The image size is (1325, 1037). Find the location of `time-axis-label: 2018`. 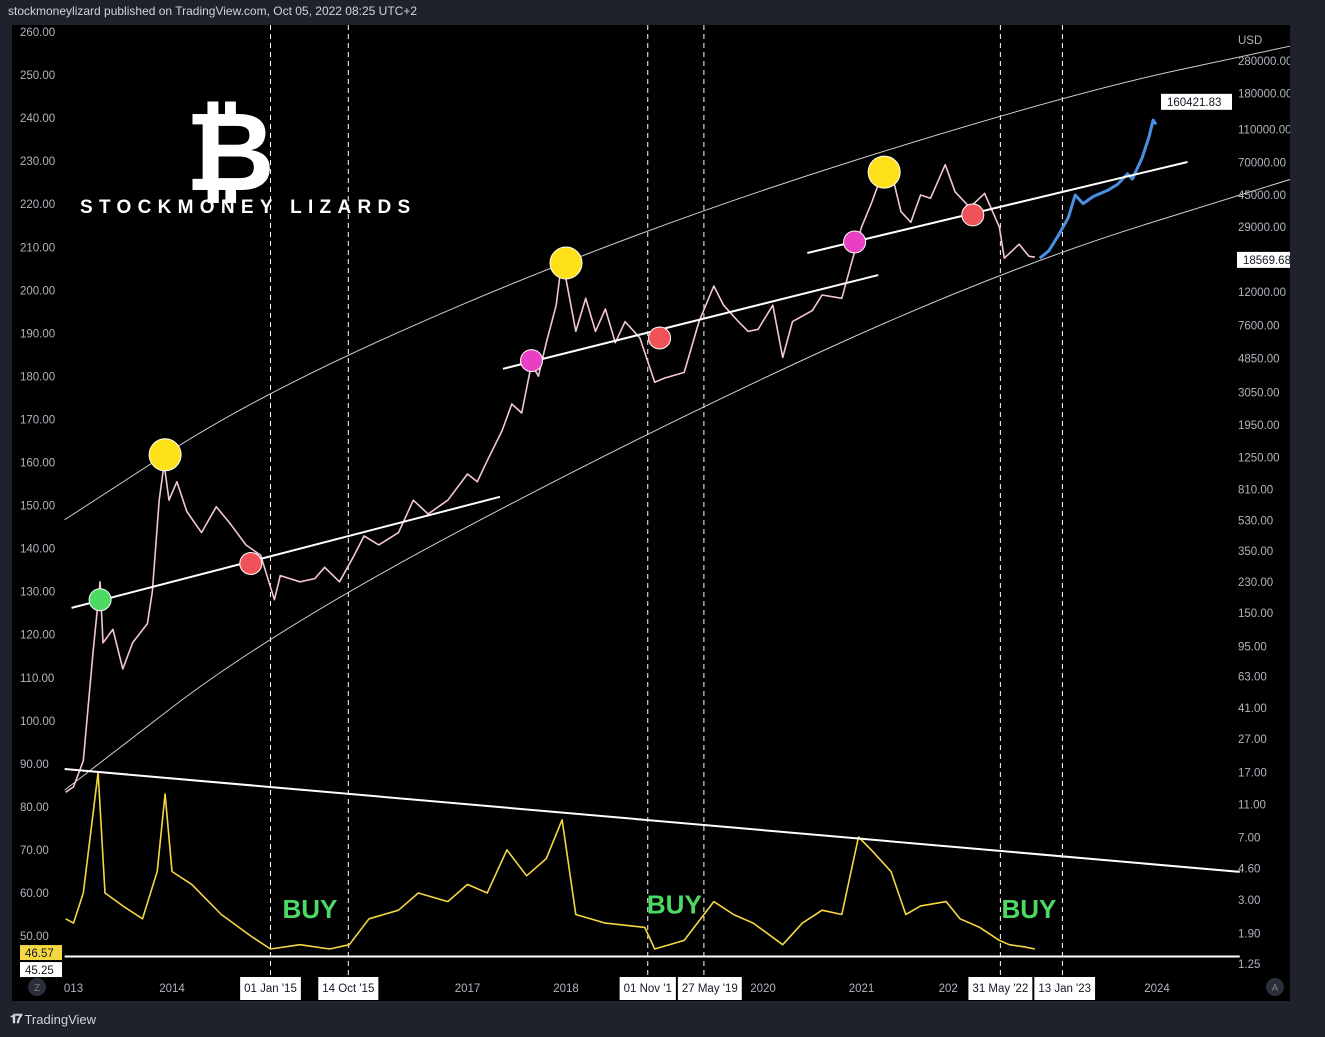

time-axis-label: 2018 is located at coordinates (566, 989).